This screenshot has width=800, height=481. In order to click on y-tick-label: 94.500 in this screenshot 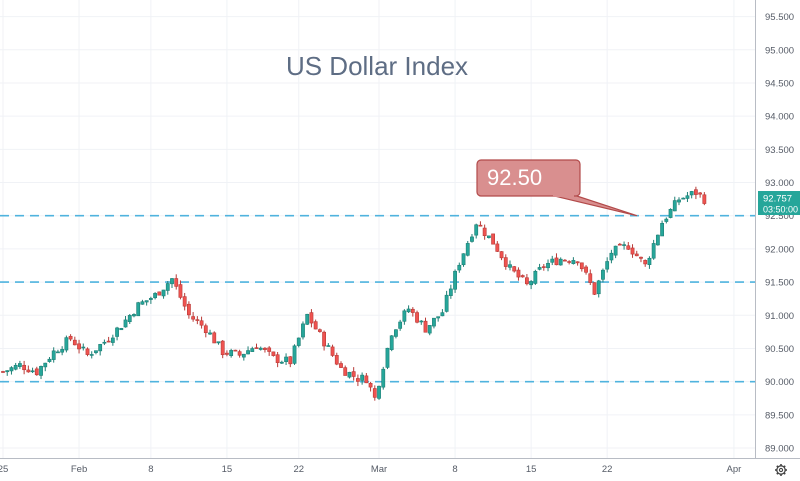, I will do `click(779, 83)`.